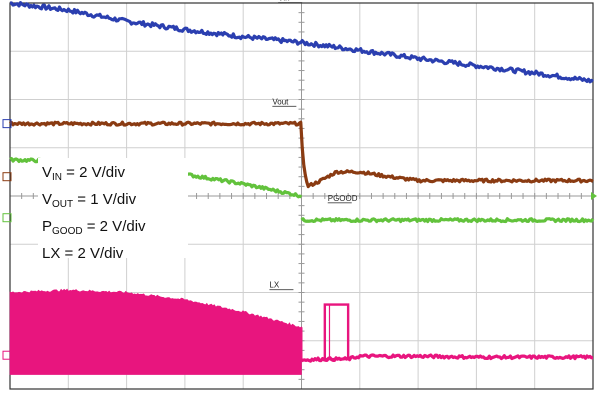  Describe the element at coordinates (283, 1) in the screenshot. I see `annotation-label-vin: Vin` at that location.